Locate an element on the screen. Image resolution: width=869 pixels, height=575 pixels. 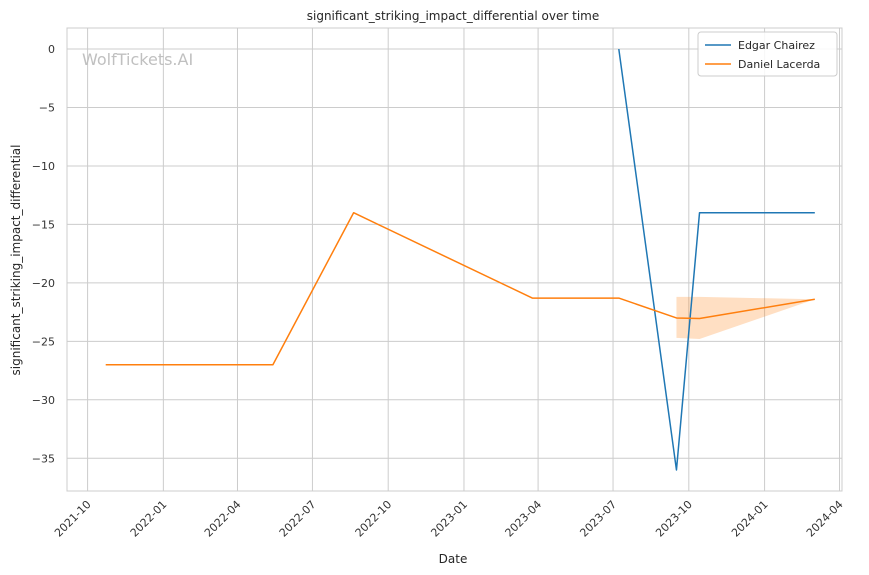
y-tick-label: −25 is located at coordinates (43, 341).